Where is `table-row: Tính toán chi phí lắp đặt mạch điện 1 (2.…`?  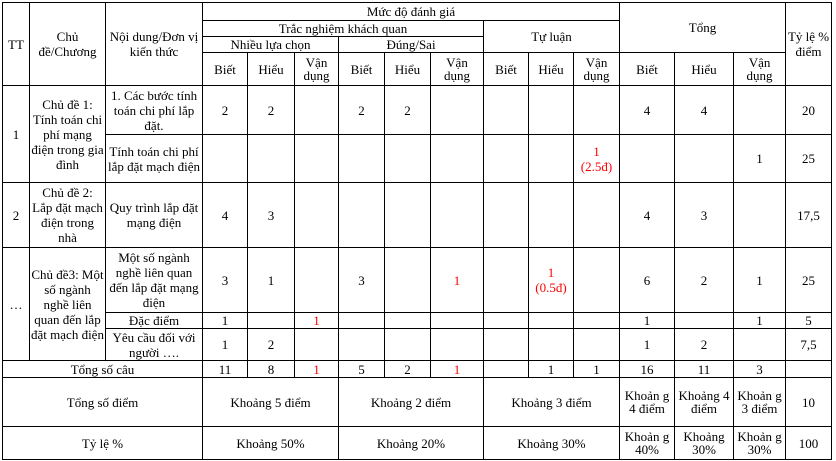
table-row: Tính toán chi phí lắp đặt mạch điện 1 (2.… is located at coordinates (418, 158).